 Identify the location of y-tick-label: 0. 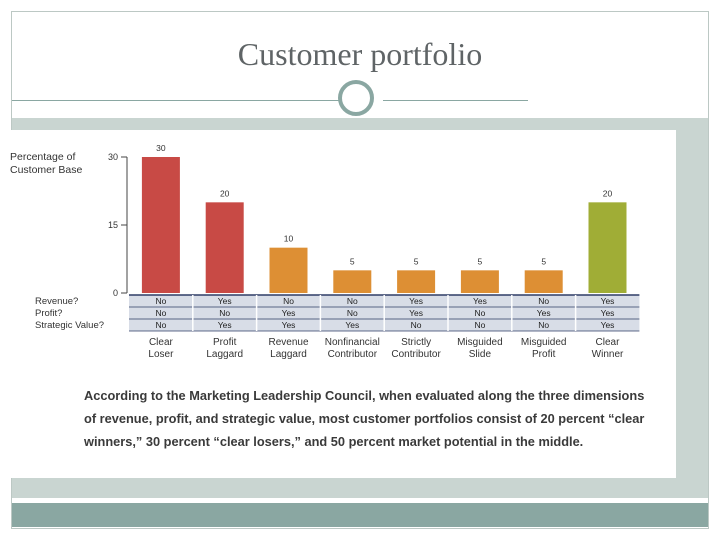
(115, 293).